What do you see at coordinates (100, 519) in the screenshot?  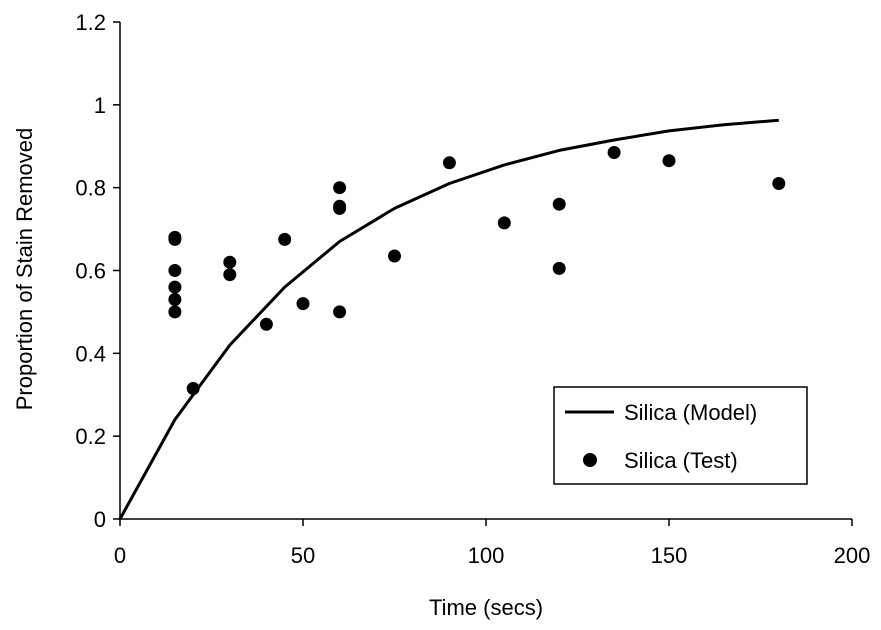 I see `y-tick-label: 0` at bounding box center [100, 519].